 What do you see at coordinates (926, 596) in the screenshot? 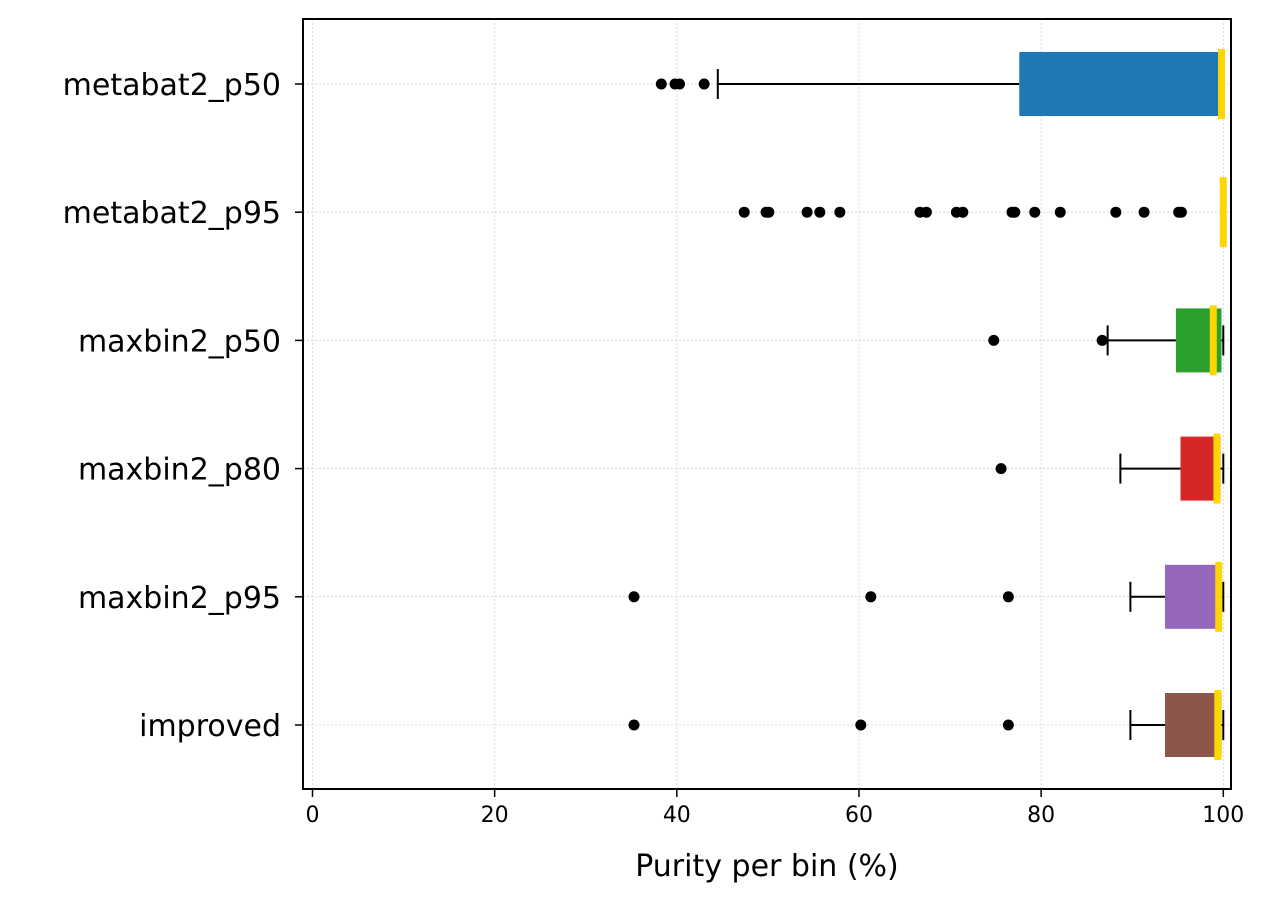
I see `box-maxbin2_p95` at bounding box center [926, 596].